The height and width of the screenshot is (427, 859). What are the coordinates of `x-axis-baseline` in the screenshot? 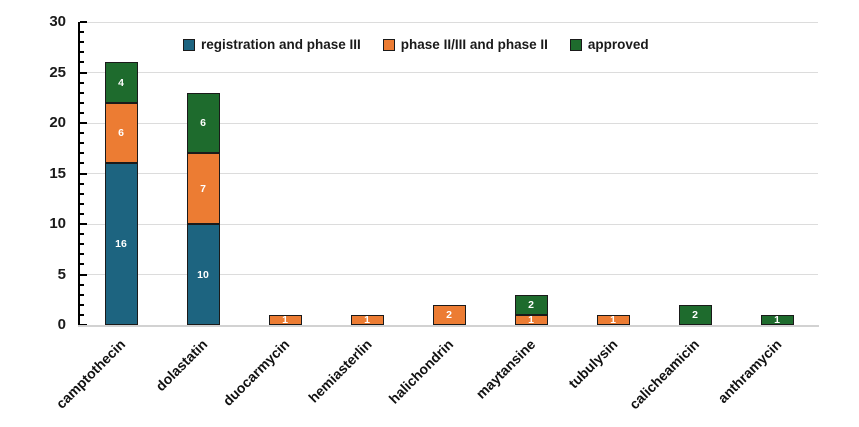 It's located at (448, 326).